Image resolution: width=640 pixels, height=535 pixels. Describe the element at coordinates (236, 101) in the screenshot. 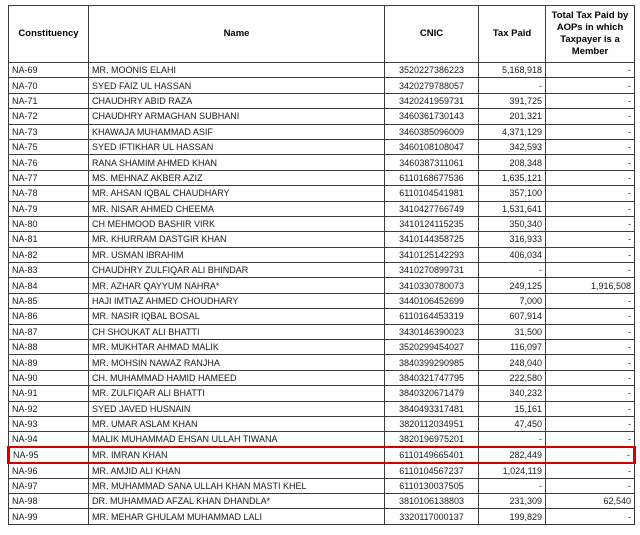

I see `name-cell: CHAUDHRY ABID RAZA` at that location.